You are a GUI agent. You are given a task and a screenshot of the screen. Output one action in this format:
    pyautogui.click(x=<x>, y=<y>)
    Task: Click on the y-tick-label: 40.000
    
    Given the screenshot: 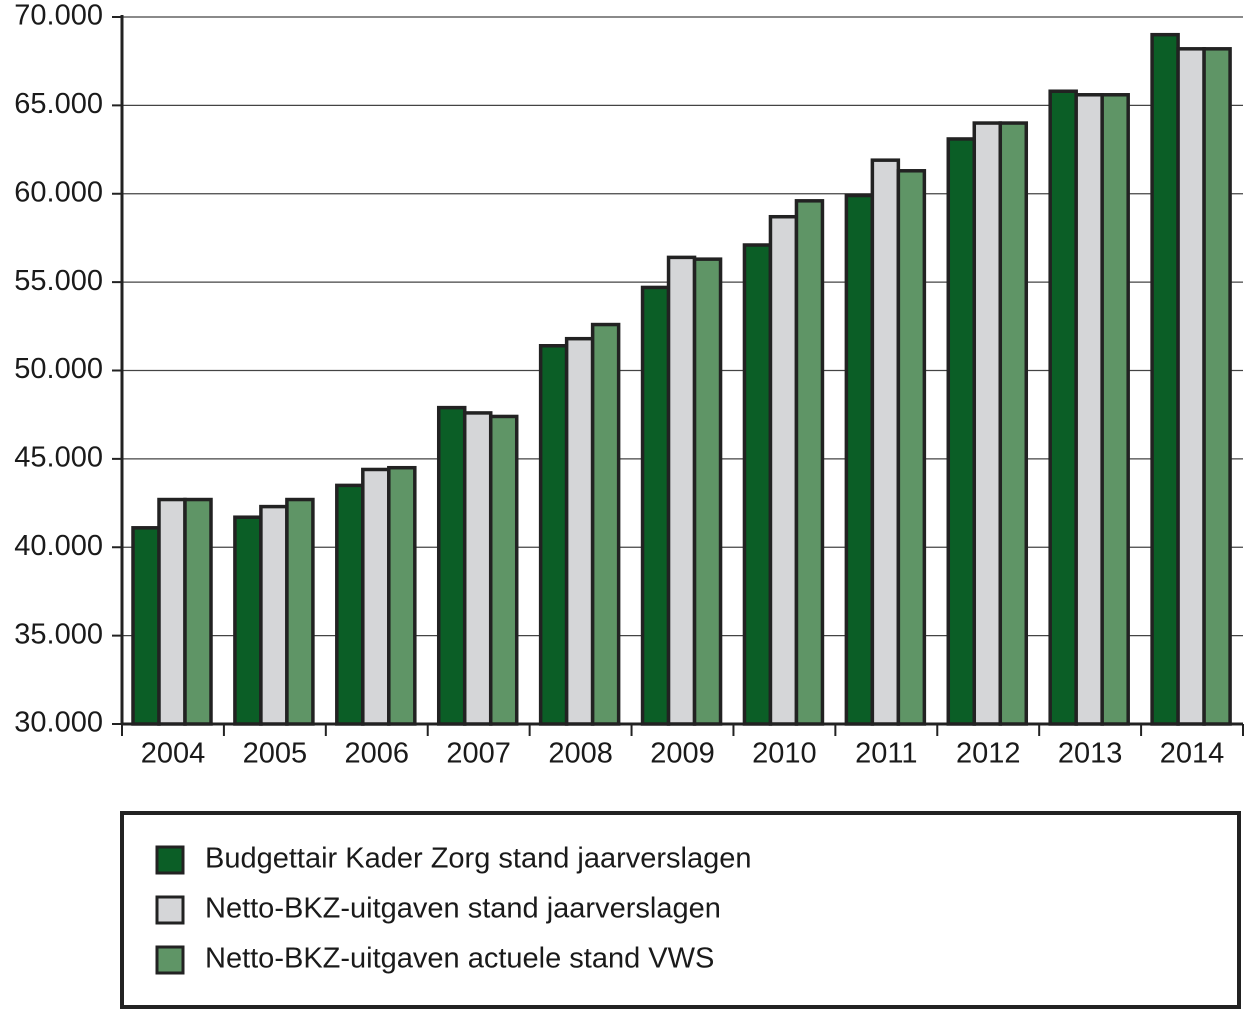 What is the action you would take?
    pyautogui.click(x=58, y=546)
    